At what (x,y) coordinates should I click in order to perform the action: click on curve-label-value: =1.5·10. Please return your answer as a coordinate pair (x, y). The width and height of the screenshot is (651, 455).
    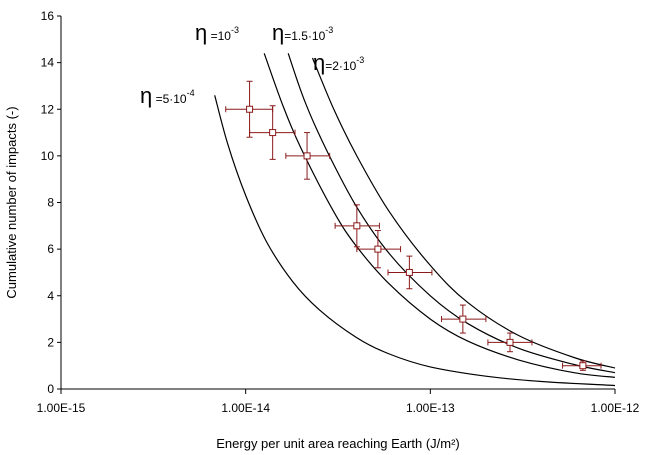
    Looking at the image, I should click on (304, 36).